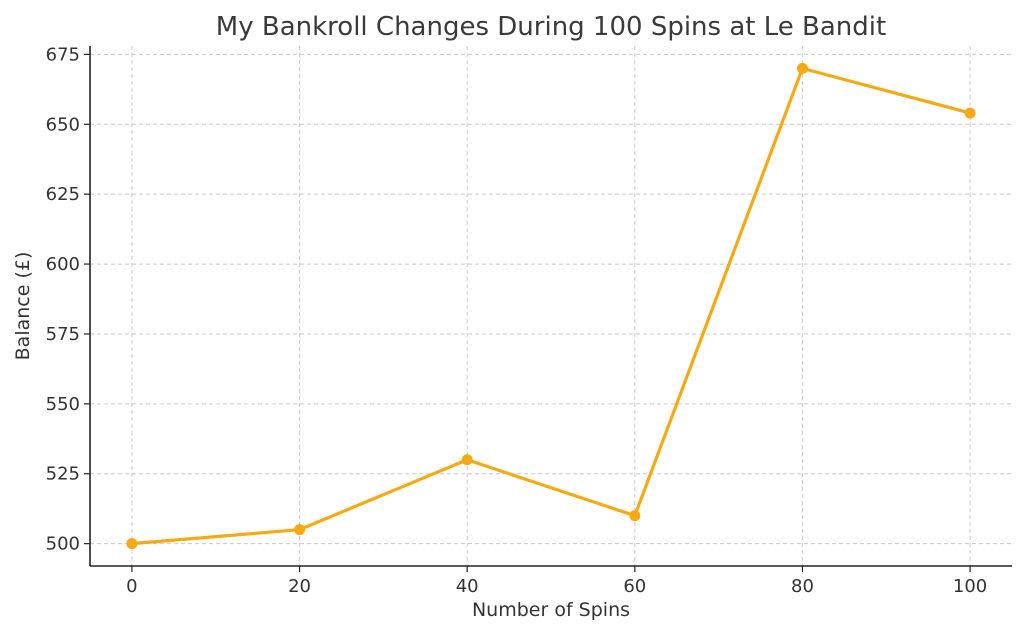  Describe the element at coordinates (23, 306) in the screenshot. I see `y-axis-label: Balance (£)` at that location.